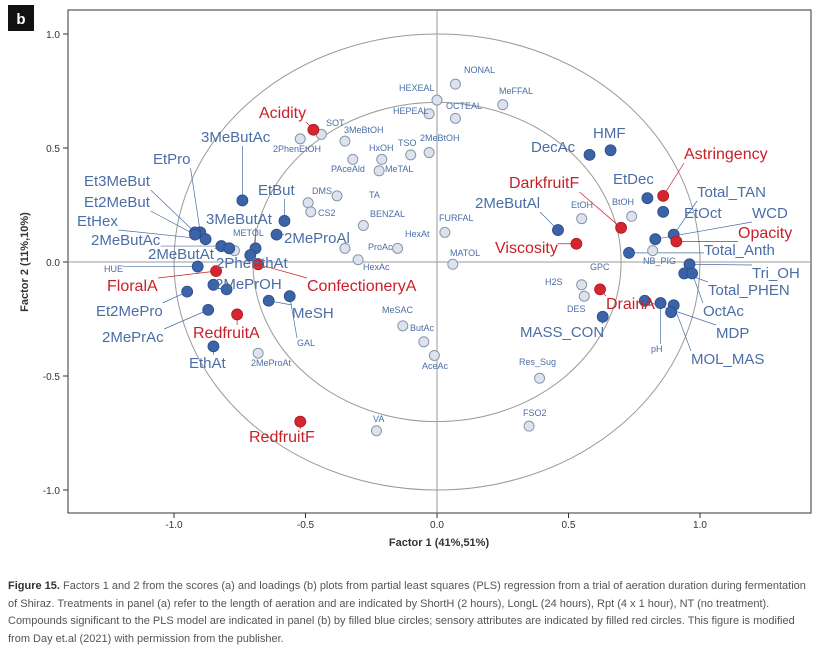  Describe the element at coordinates (723, 311) in the screenshot. I see `label-octac: OctAc` at that location.